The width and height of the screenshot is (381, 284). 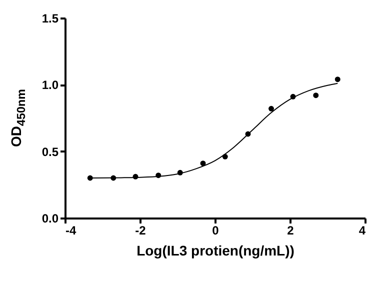 What do you see at coordinates (50, 219) in the screenshot?
I see `y-tick-label: 0.0` at bounding box center [50, 219].